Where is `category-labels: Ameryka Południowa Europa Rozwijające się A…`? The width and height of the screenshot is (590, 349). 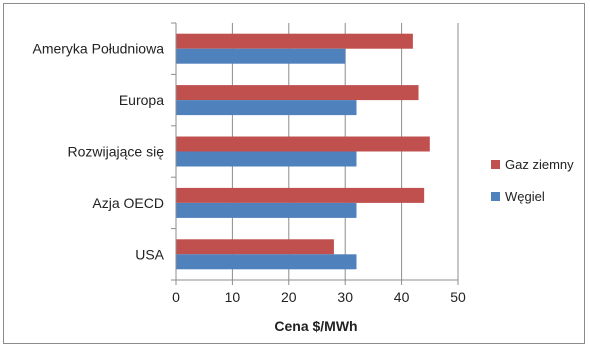
category-labels: Ameryka Południowa Europa Rozwijające się A… is located at coordinates (98, 152).